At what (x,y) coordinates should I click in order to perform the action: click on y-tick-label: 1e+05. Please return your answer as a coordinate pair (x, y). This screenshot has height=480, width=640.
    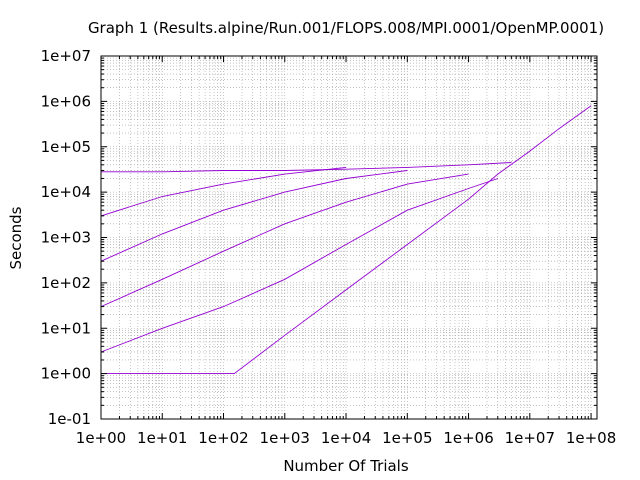
    Looking at the image, I should click on (66, 147).